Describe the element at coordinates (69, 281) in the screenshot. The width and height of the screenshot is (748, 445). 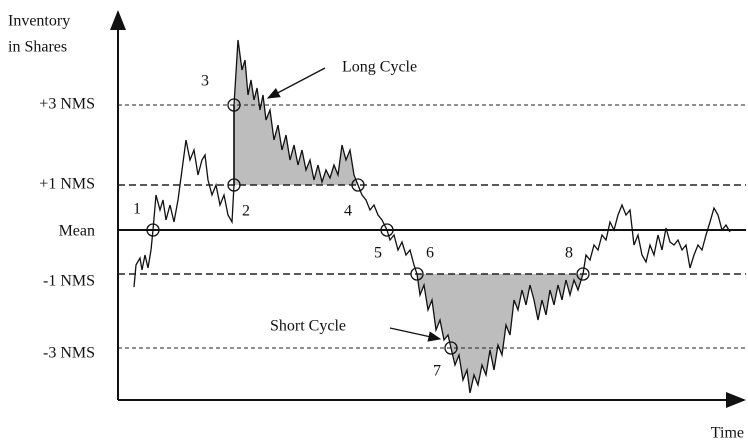
I see `level-label: -1 NMS` at that location.